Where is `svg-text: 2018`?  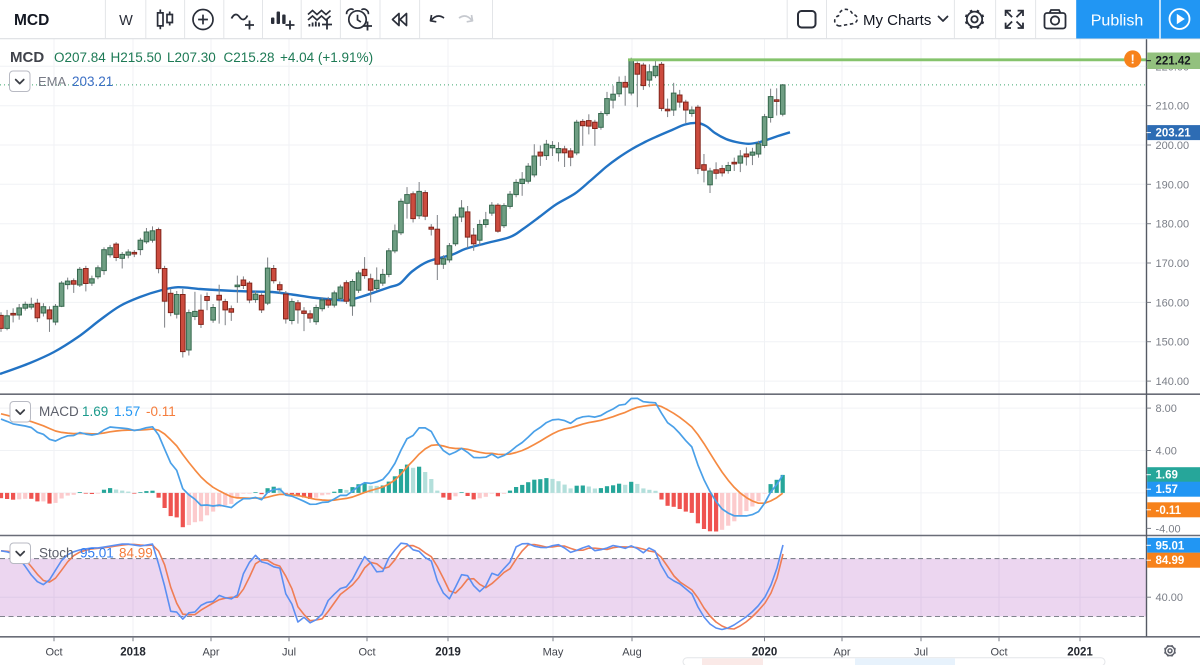 svg-text: 2018 is located at coordinates (133, 653).